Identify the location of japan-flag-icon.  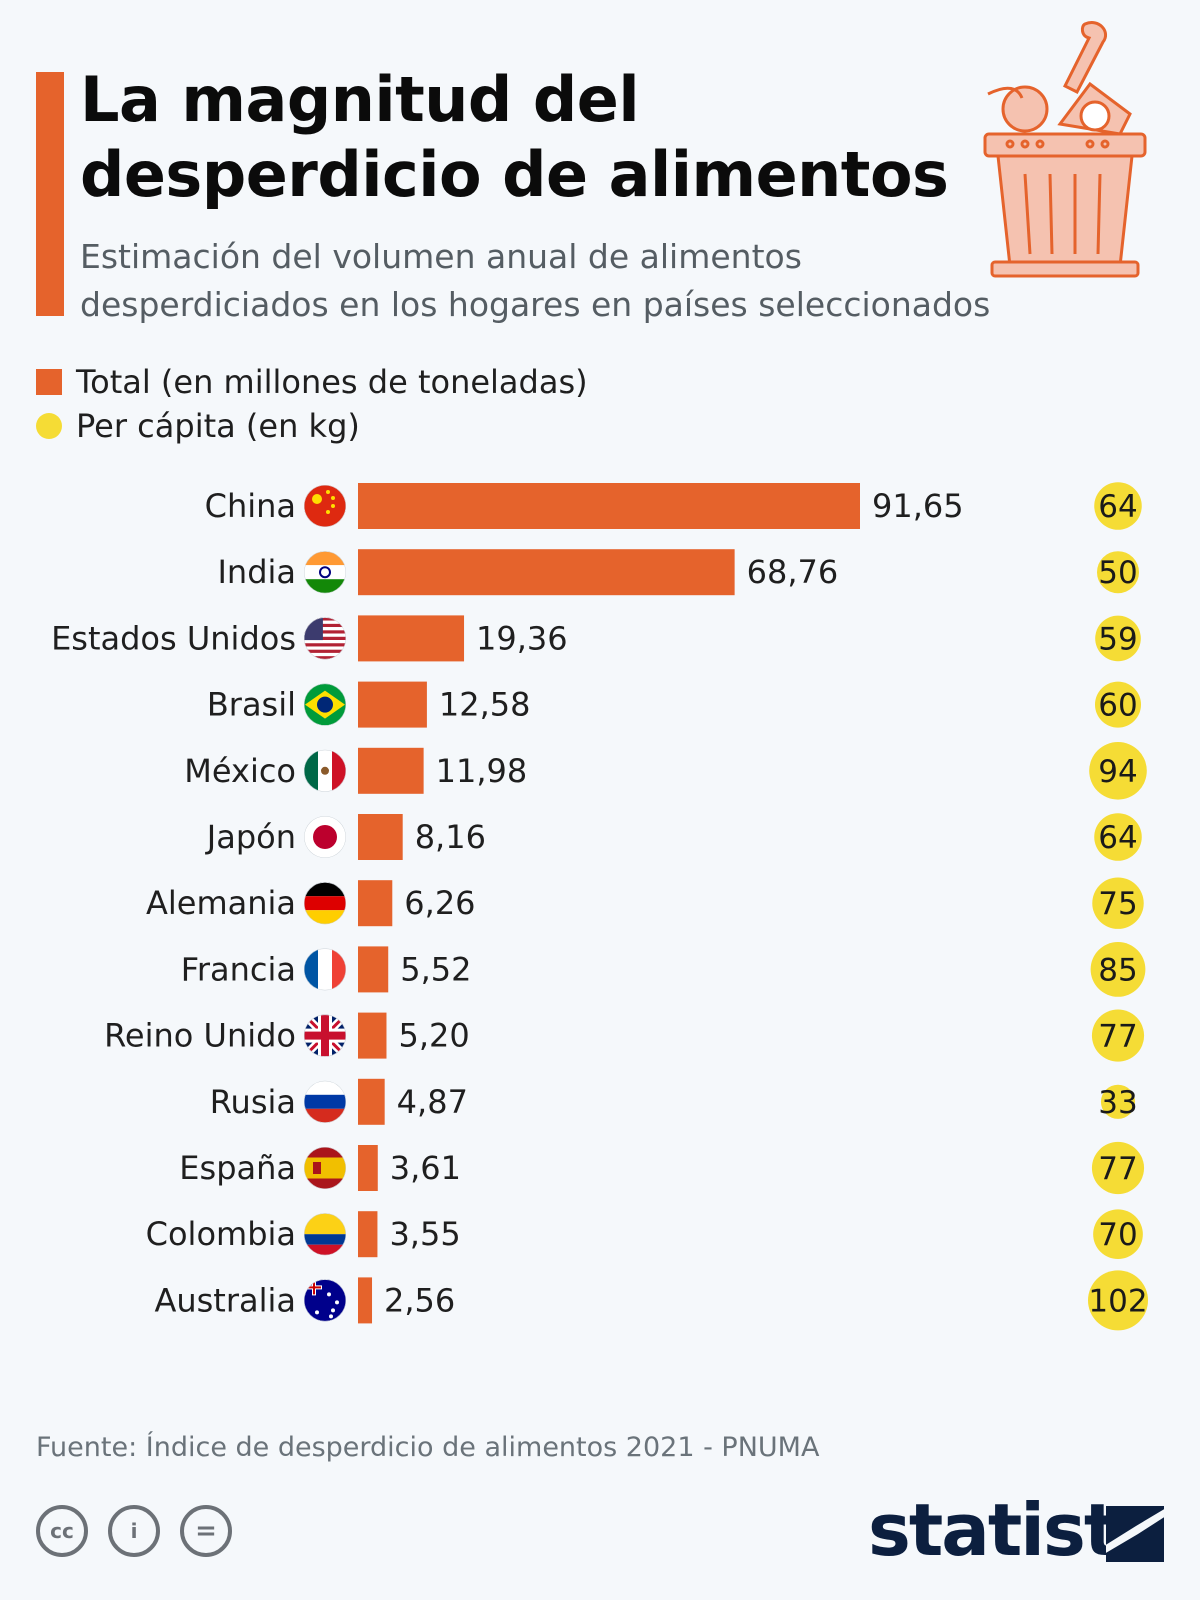
(325, 837).